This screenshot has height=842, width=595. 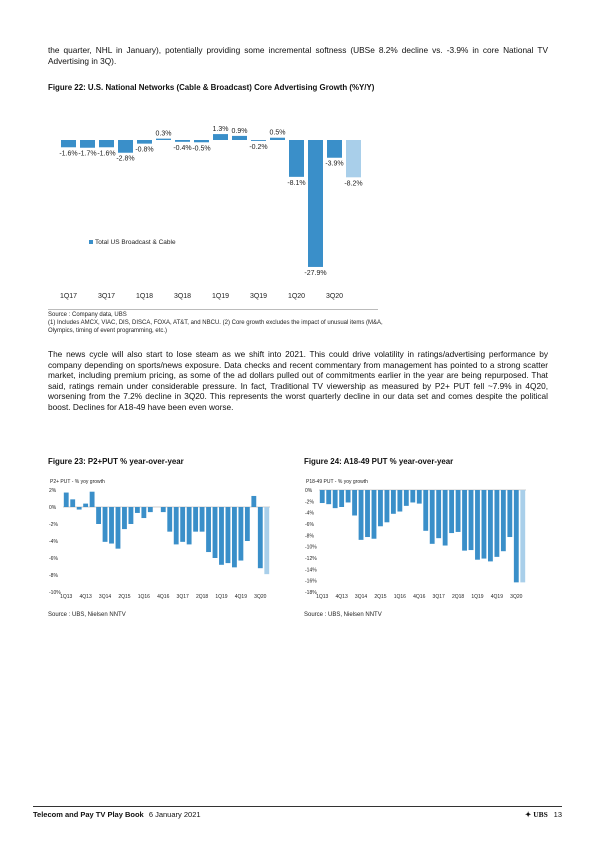 What do you see at coordinates (144, 597) in the screenshot?
I see `x-tick-label: 1Q16` at bounding box center [144, 597].